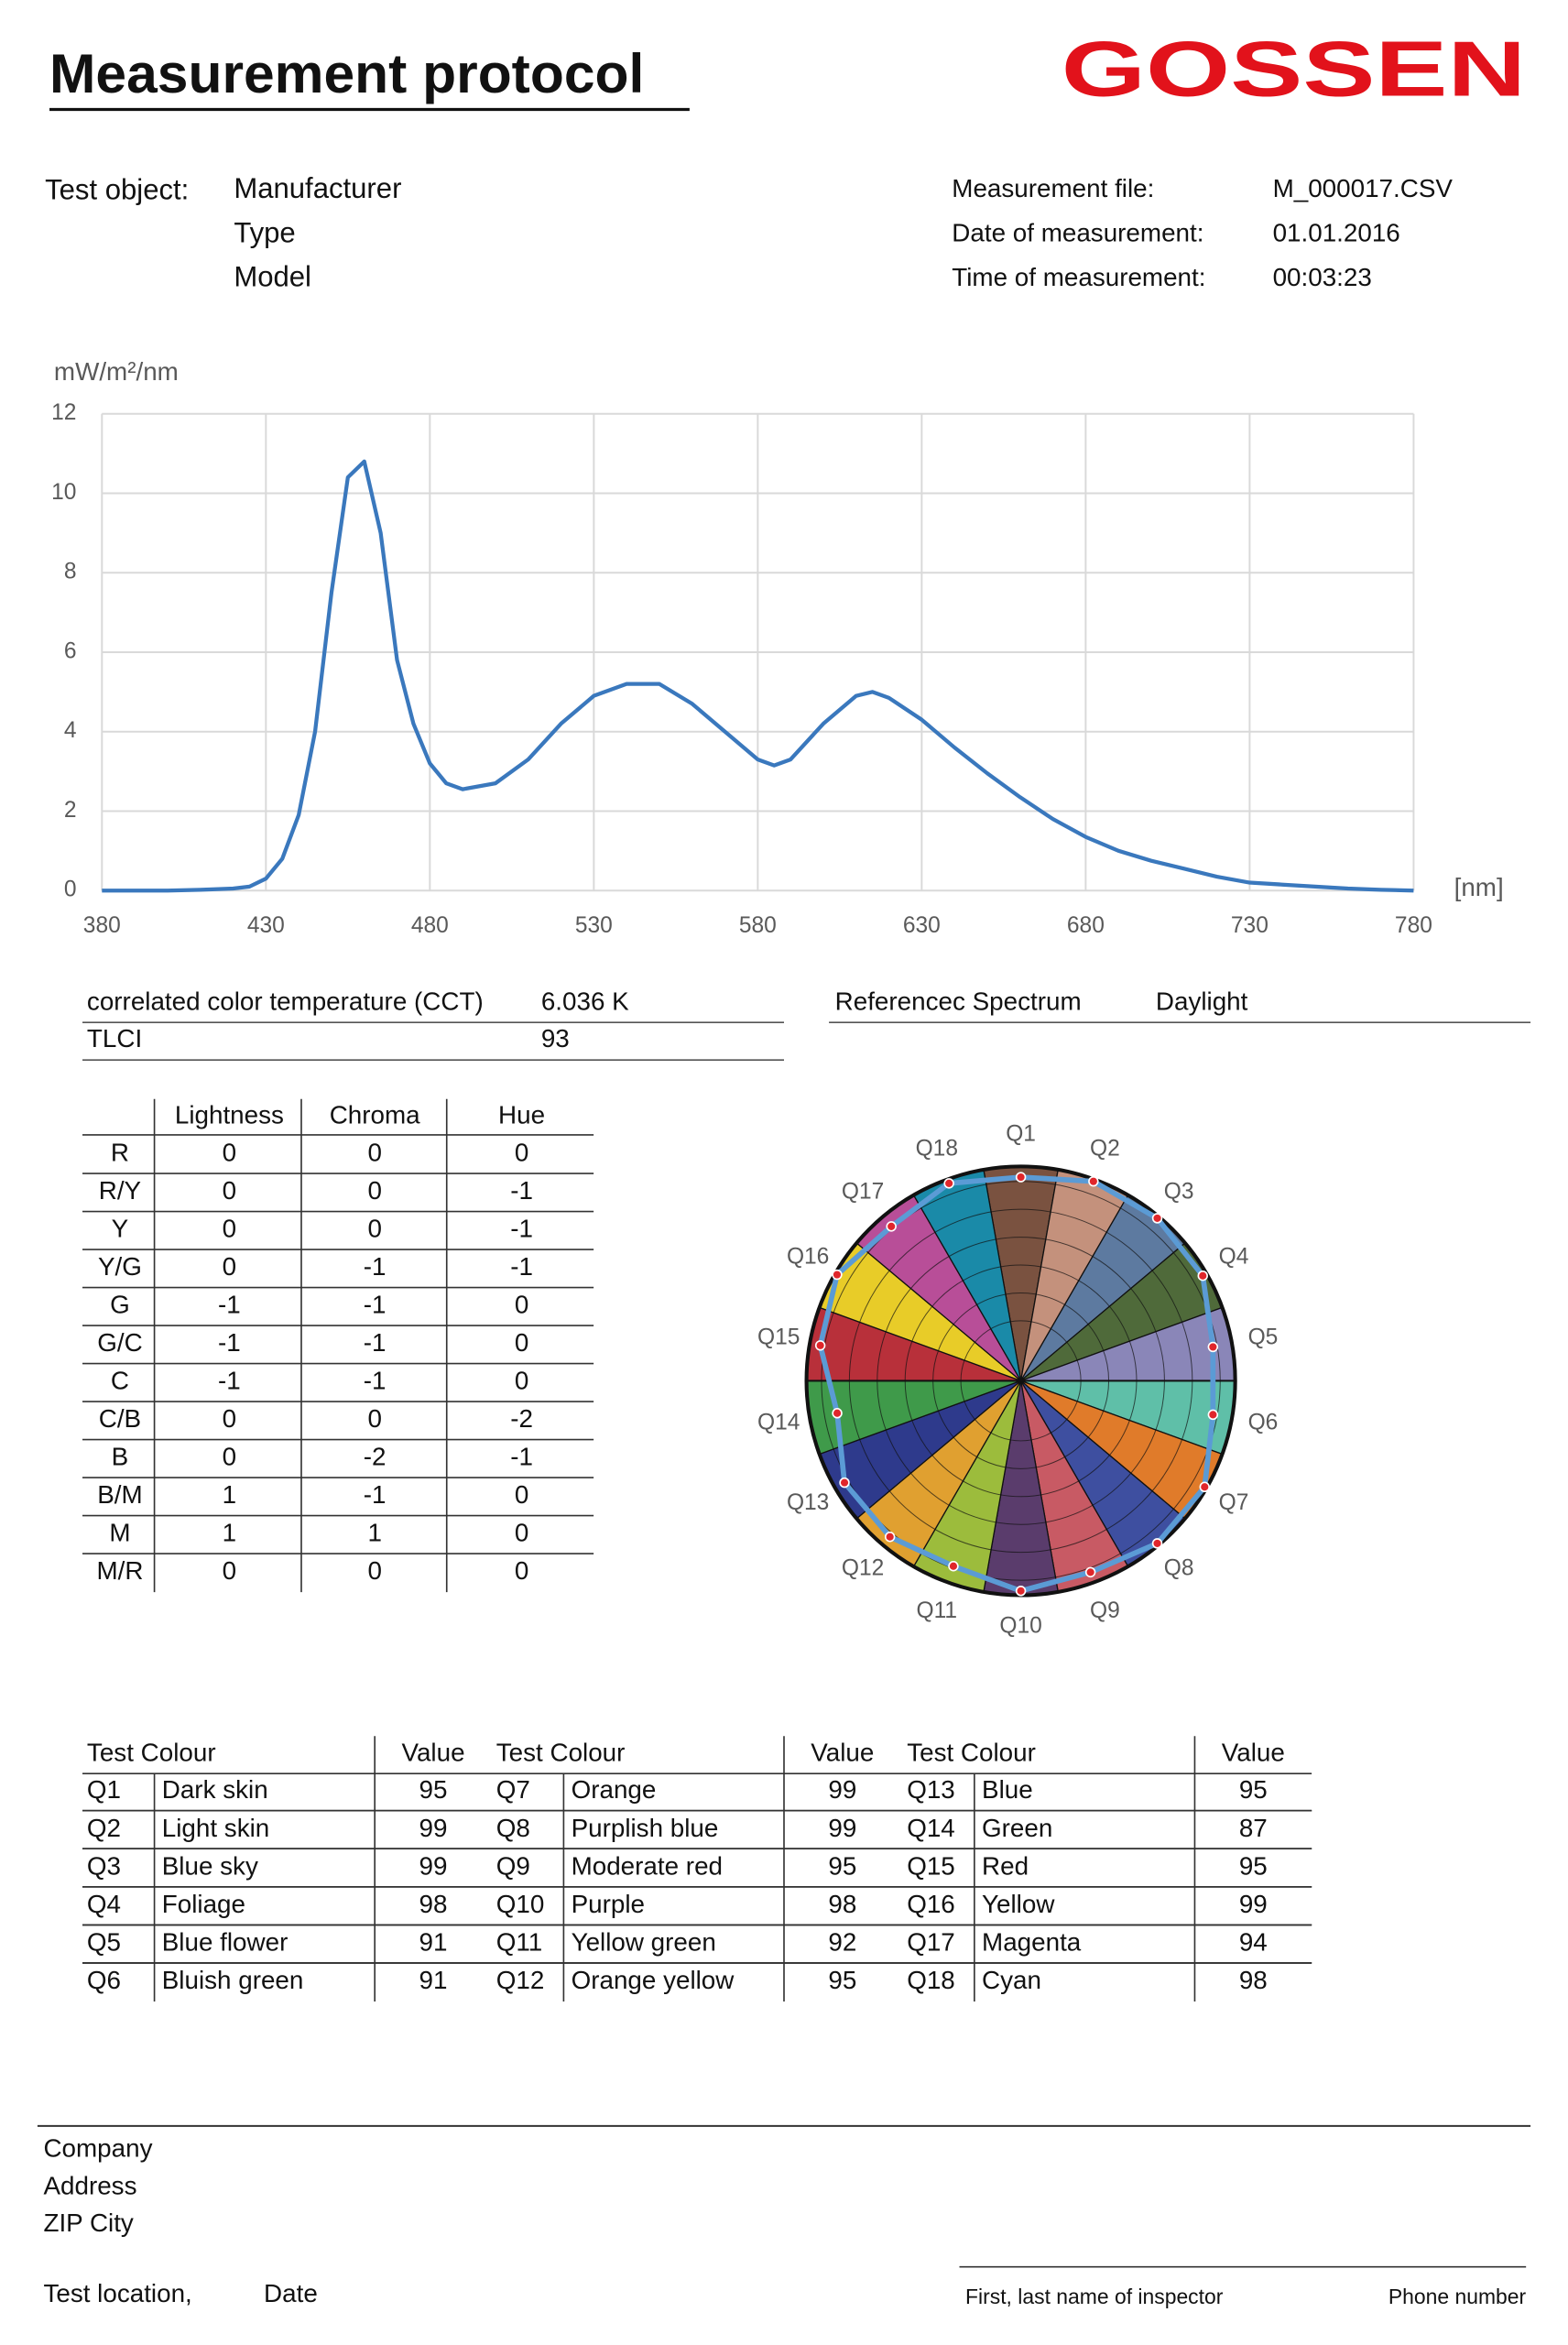 The width and height of the screenshot is (1568, 2345). Describe the element at coordinates (513, 1789) in the screenshot. I see `q-code: Q7` at that location.